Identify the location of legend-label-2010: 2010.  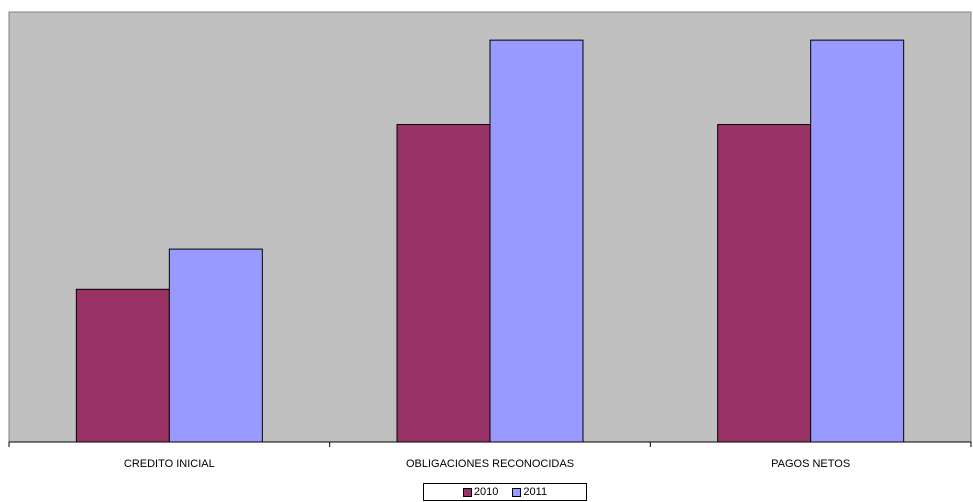
(486, 492).